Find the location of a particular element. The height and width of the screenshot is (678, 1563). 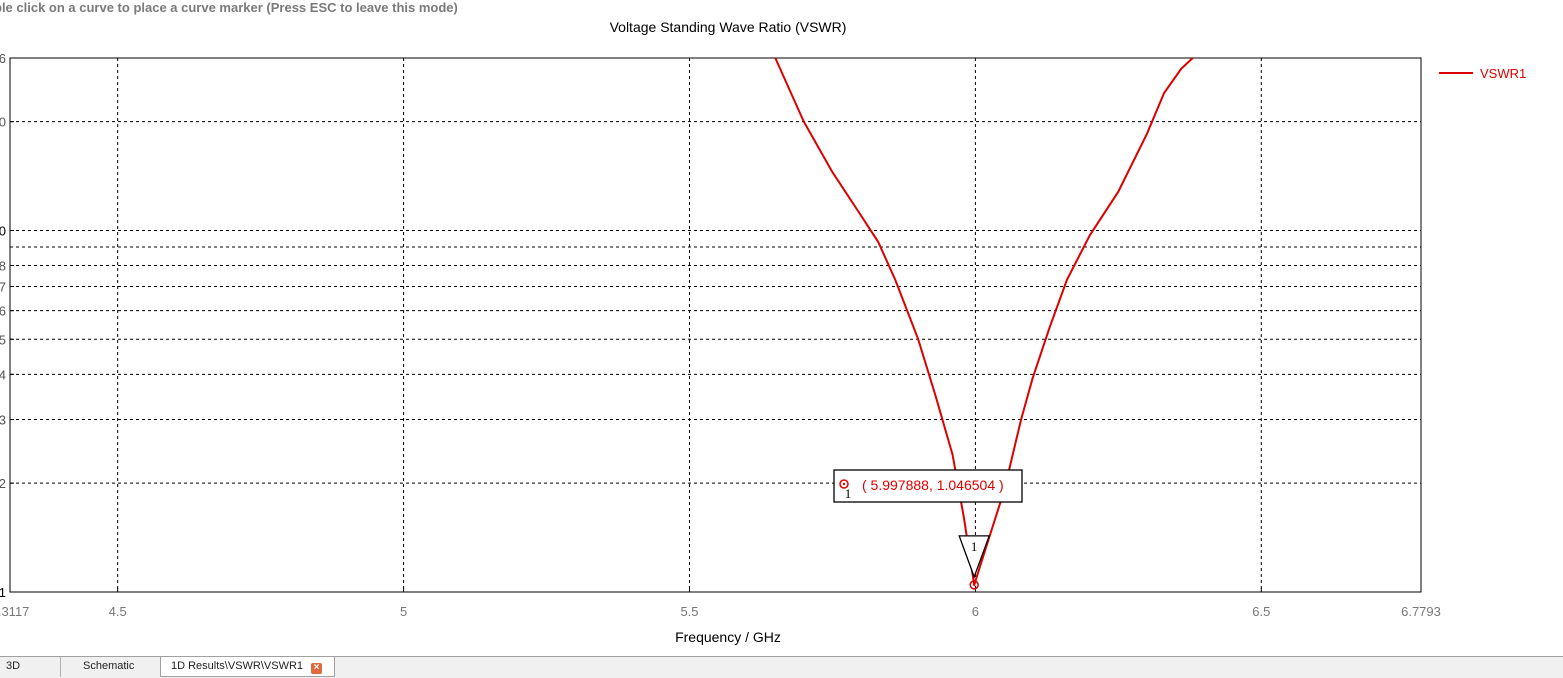

tab-1d-results-label: 1D Results\VSWR\VSWR1 is located at coordinates (237, 666).